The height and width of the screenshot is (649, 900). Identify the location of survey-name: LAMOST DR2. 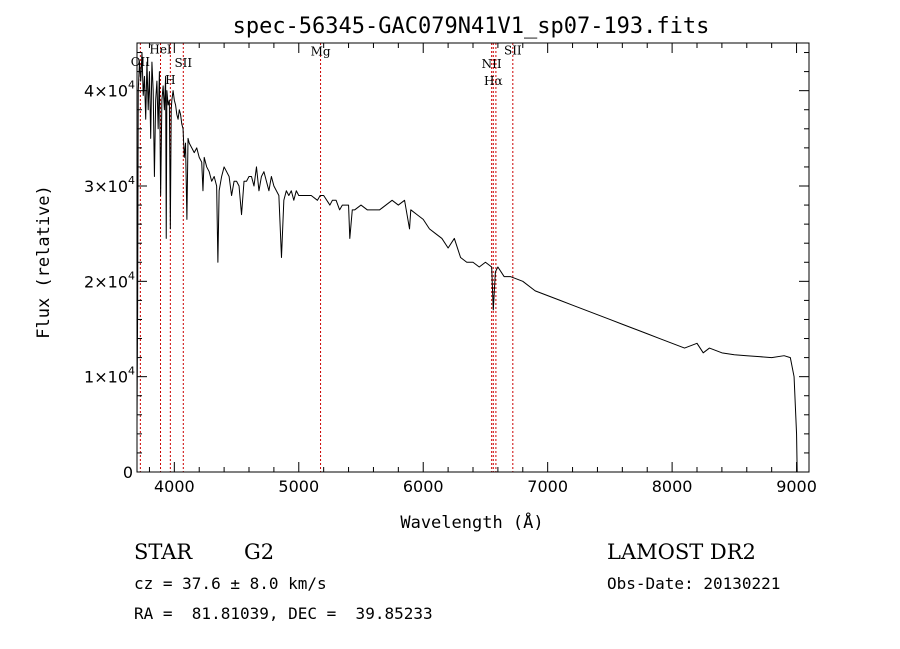
(681, 552).